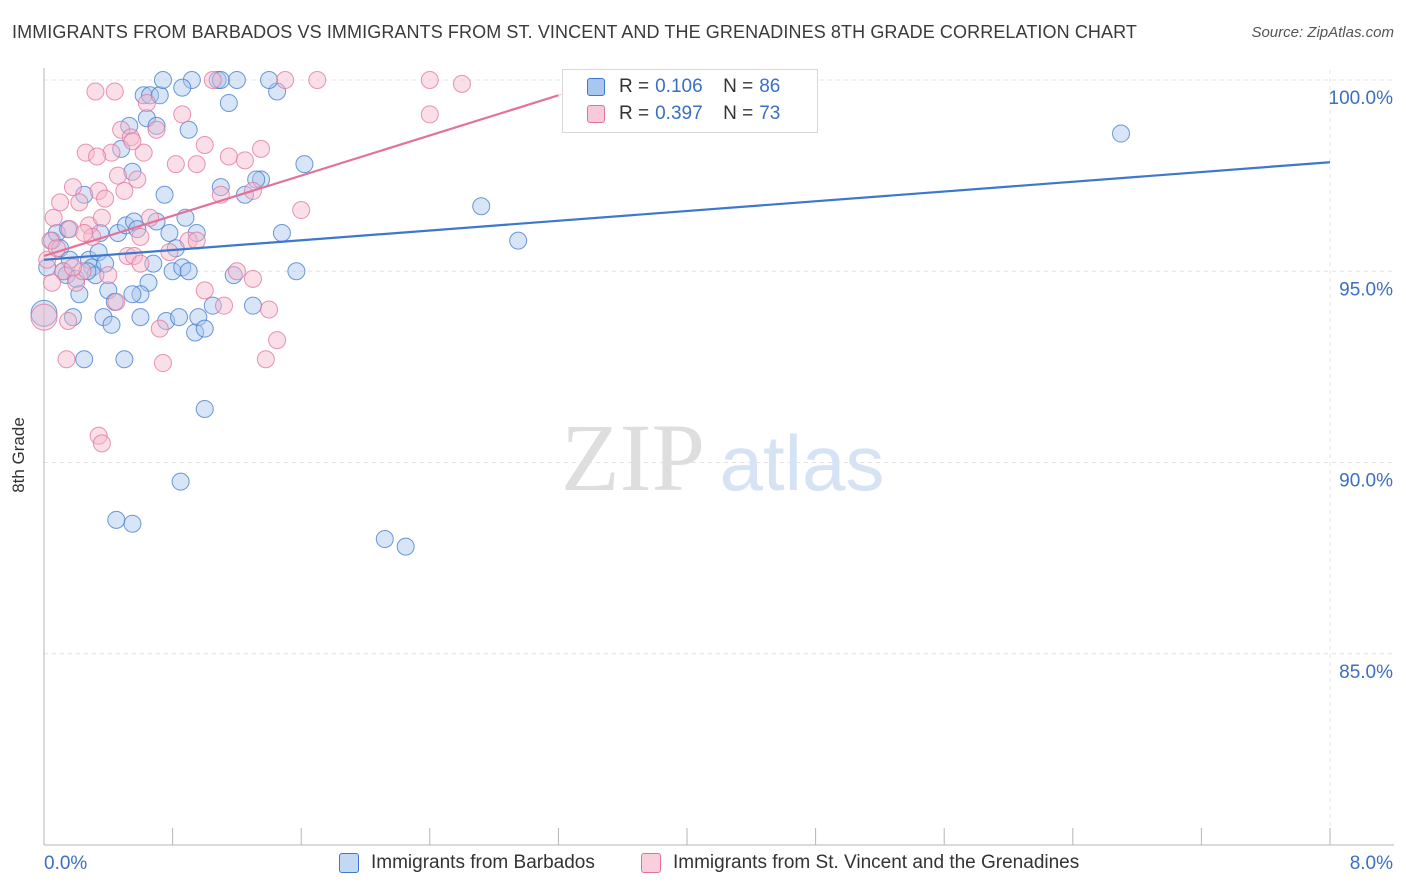  What do you see at coordinates (770, 113) in the screenshot?
I see `legend-n-value: 73` at bounding box center [770, 113].